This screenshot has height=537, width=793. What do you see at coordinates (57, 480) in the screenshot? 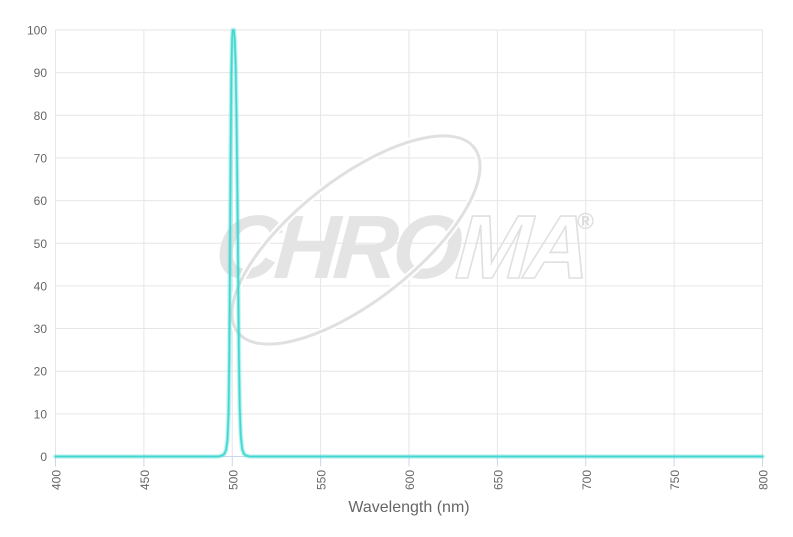
I see `x-tick-label: 400` at bounding box center [57, 480].